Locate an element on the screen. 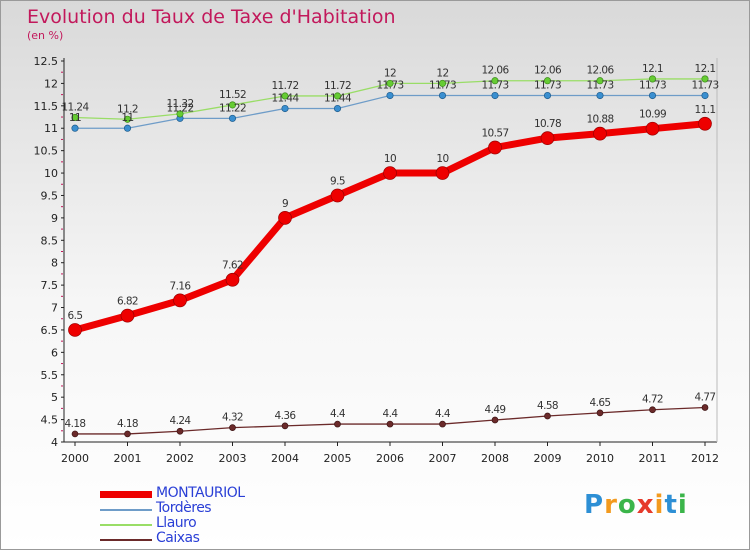 Image resolution: width=750 pixels, height=550 pixels. data-label-caixas: 4.72 is located at coordinates (652, 400).